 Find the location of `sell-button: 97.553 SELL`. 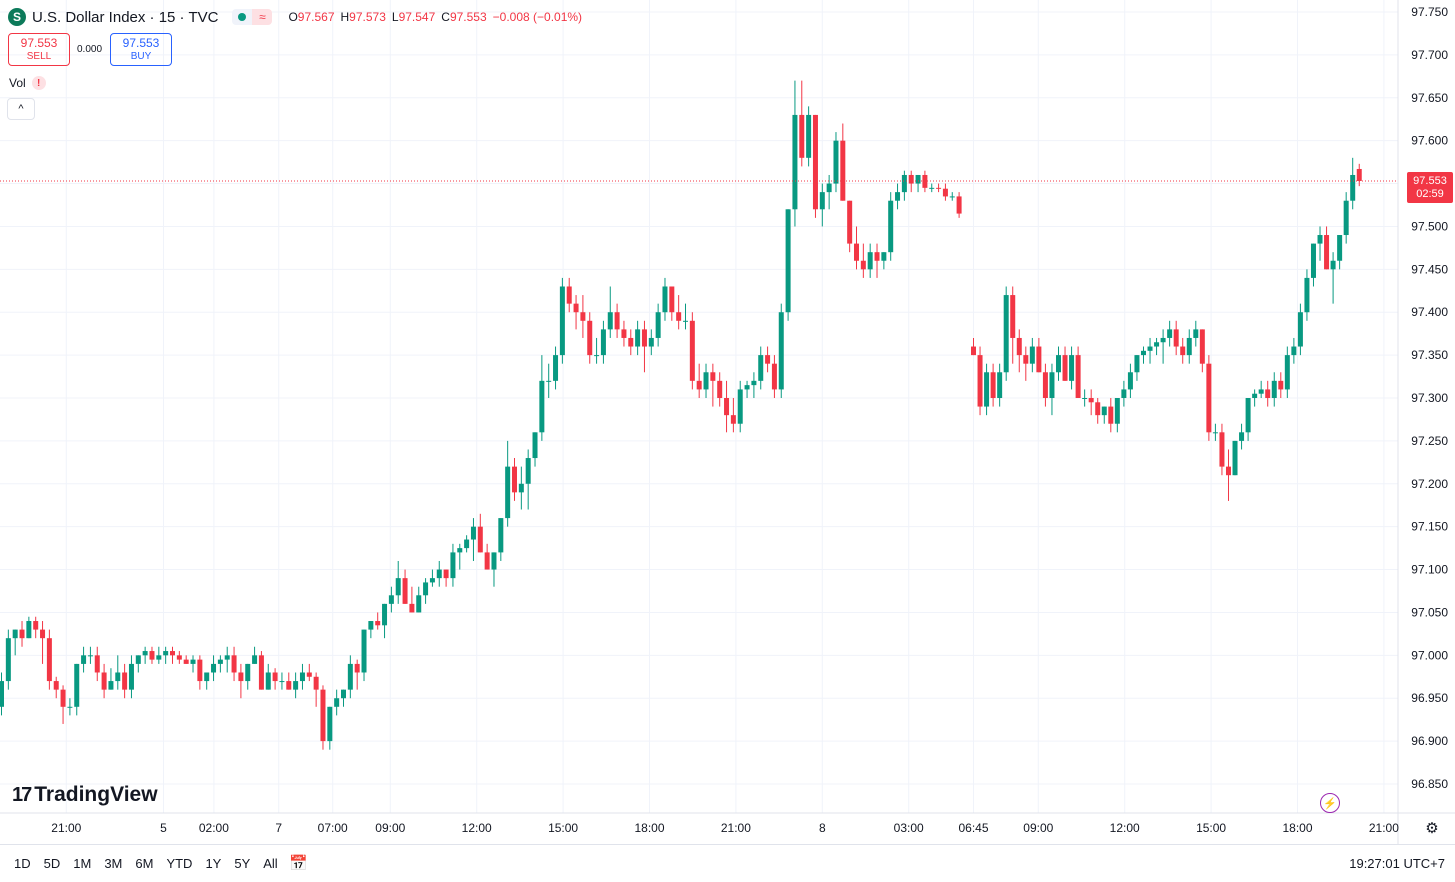

sell-button: 97.553 SELL is located at coordinates (39, 49).